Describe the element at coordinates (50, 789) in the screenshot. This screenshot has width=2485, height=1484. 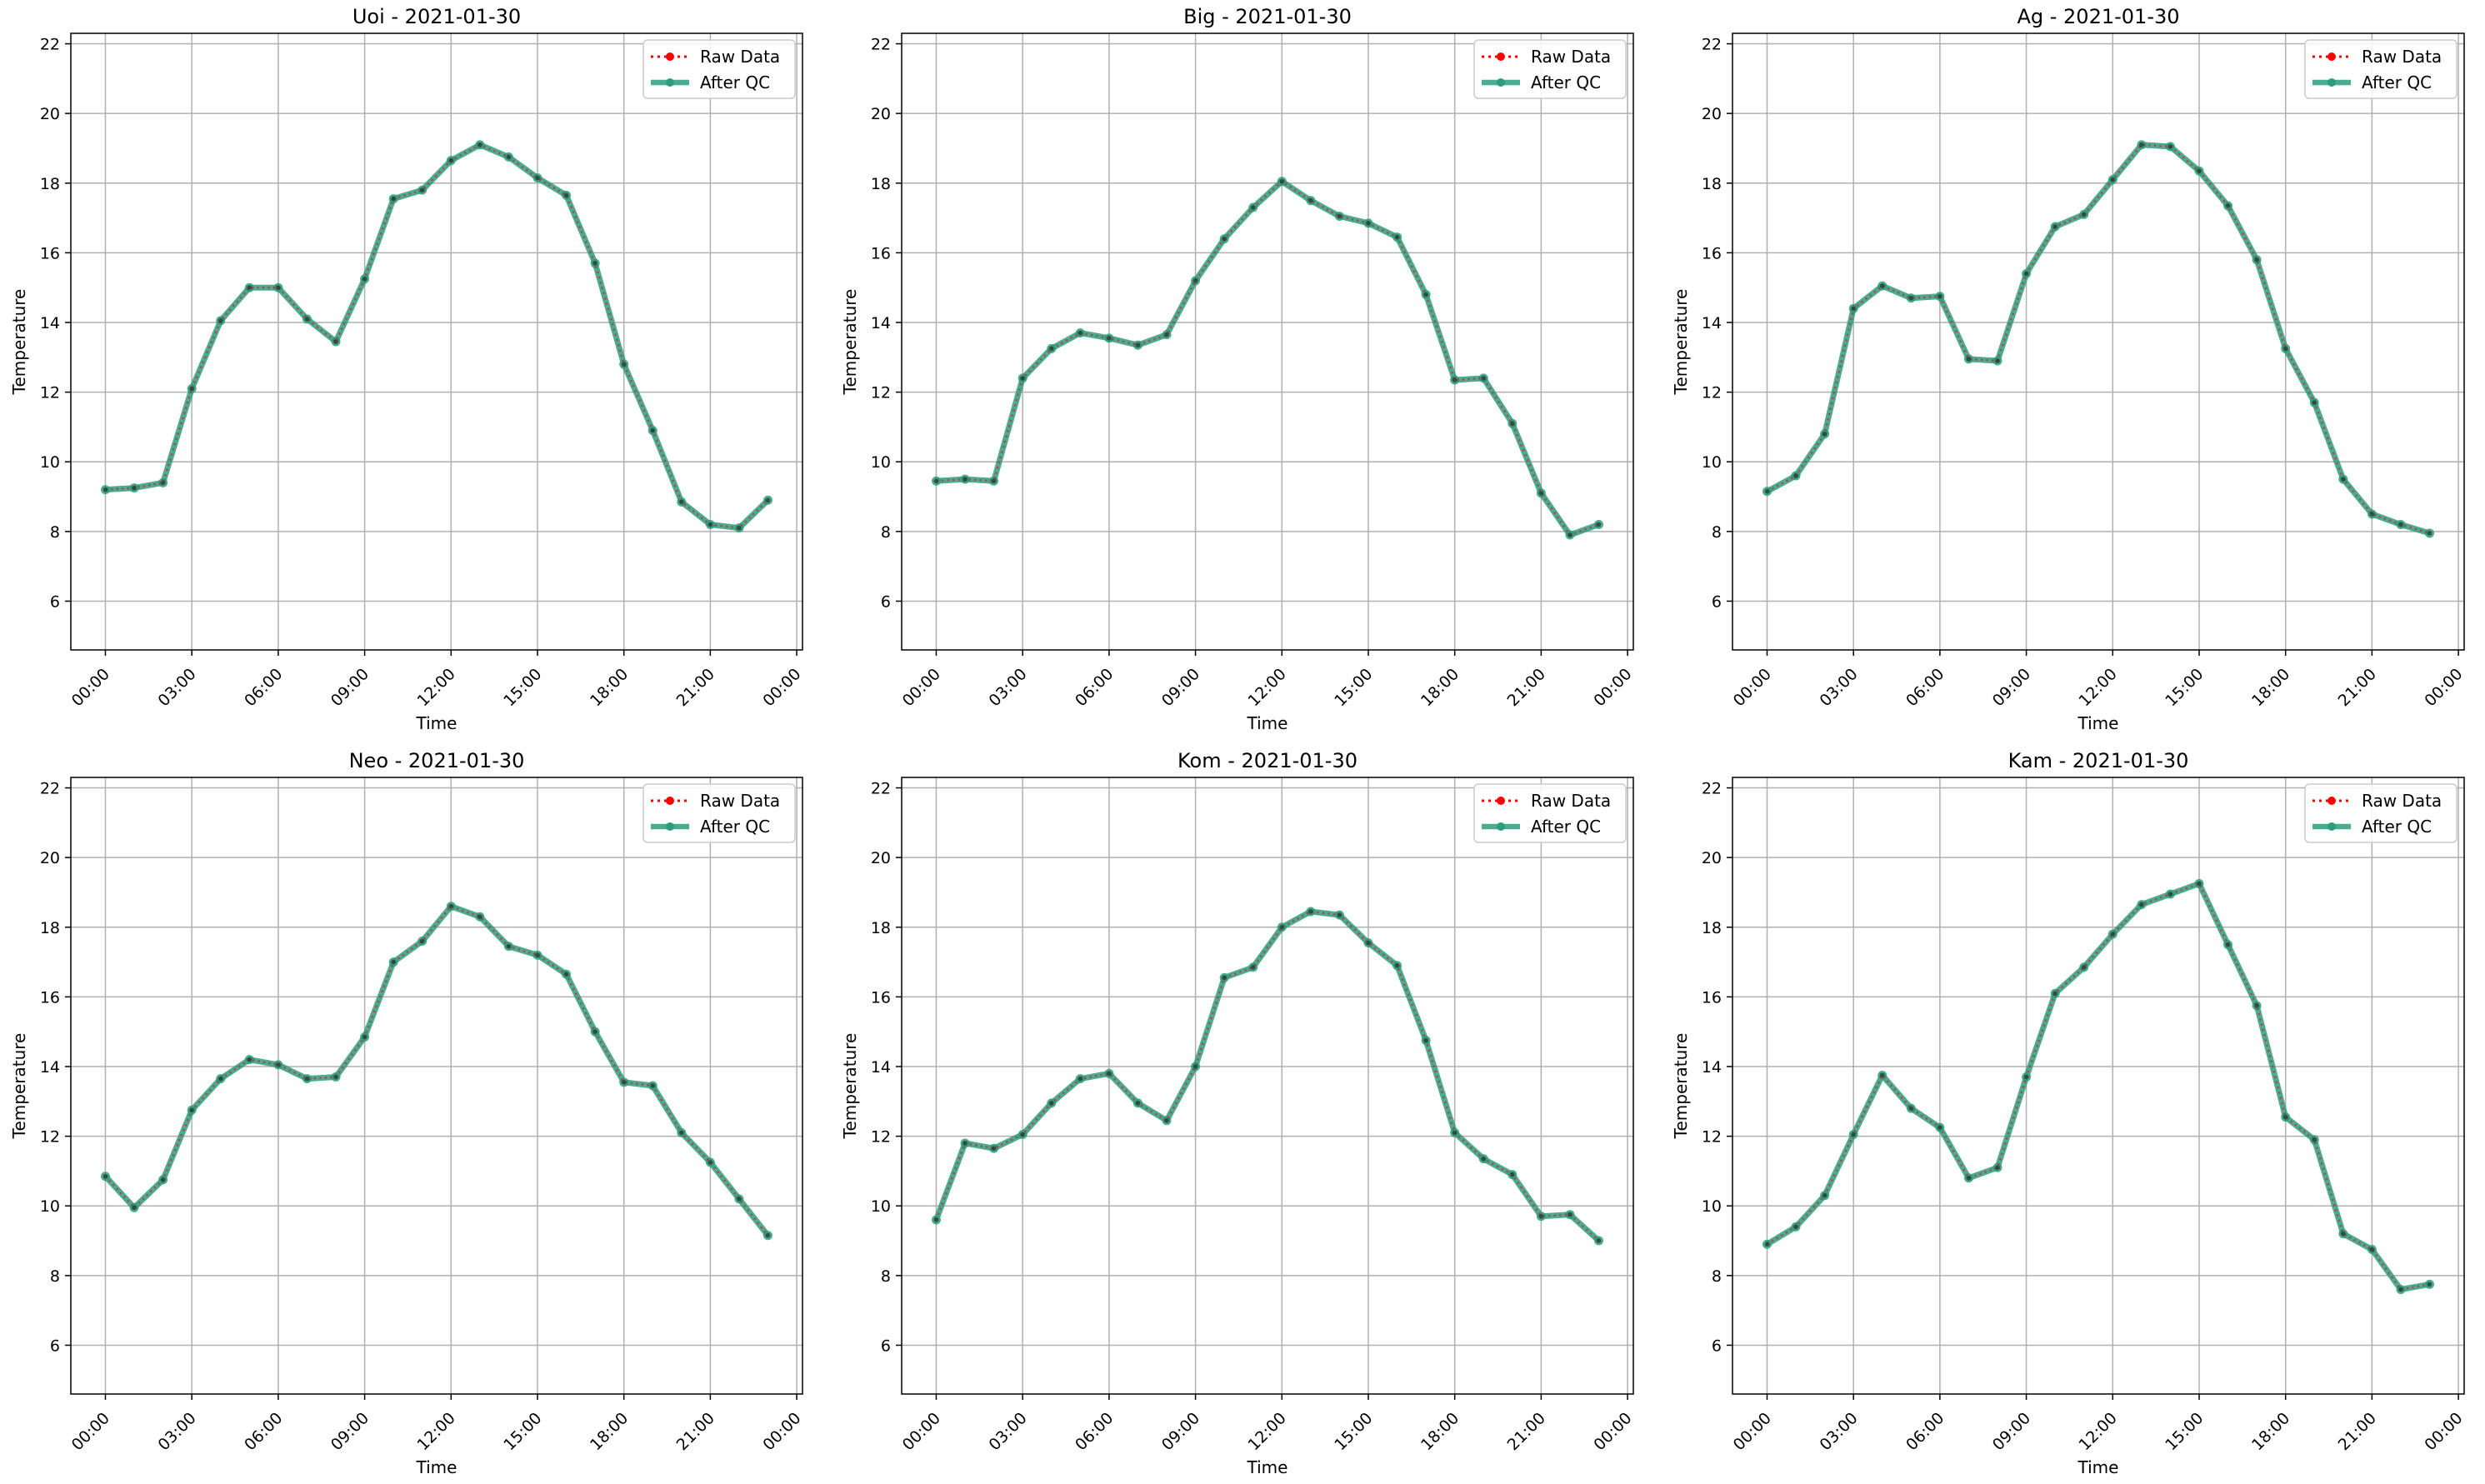
I see `y-tick-label: 22` at that location.